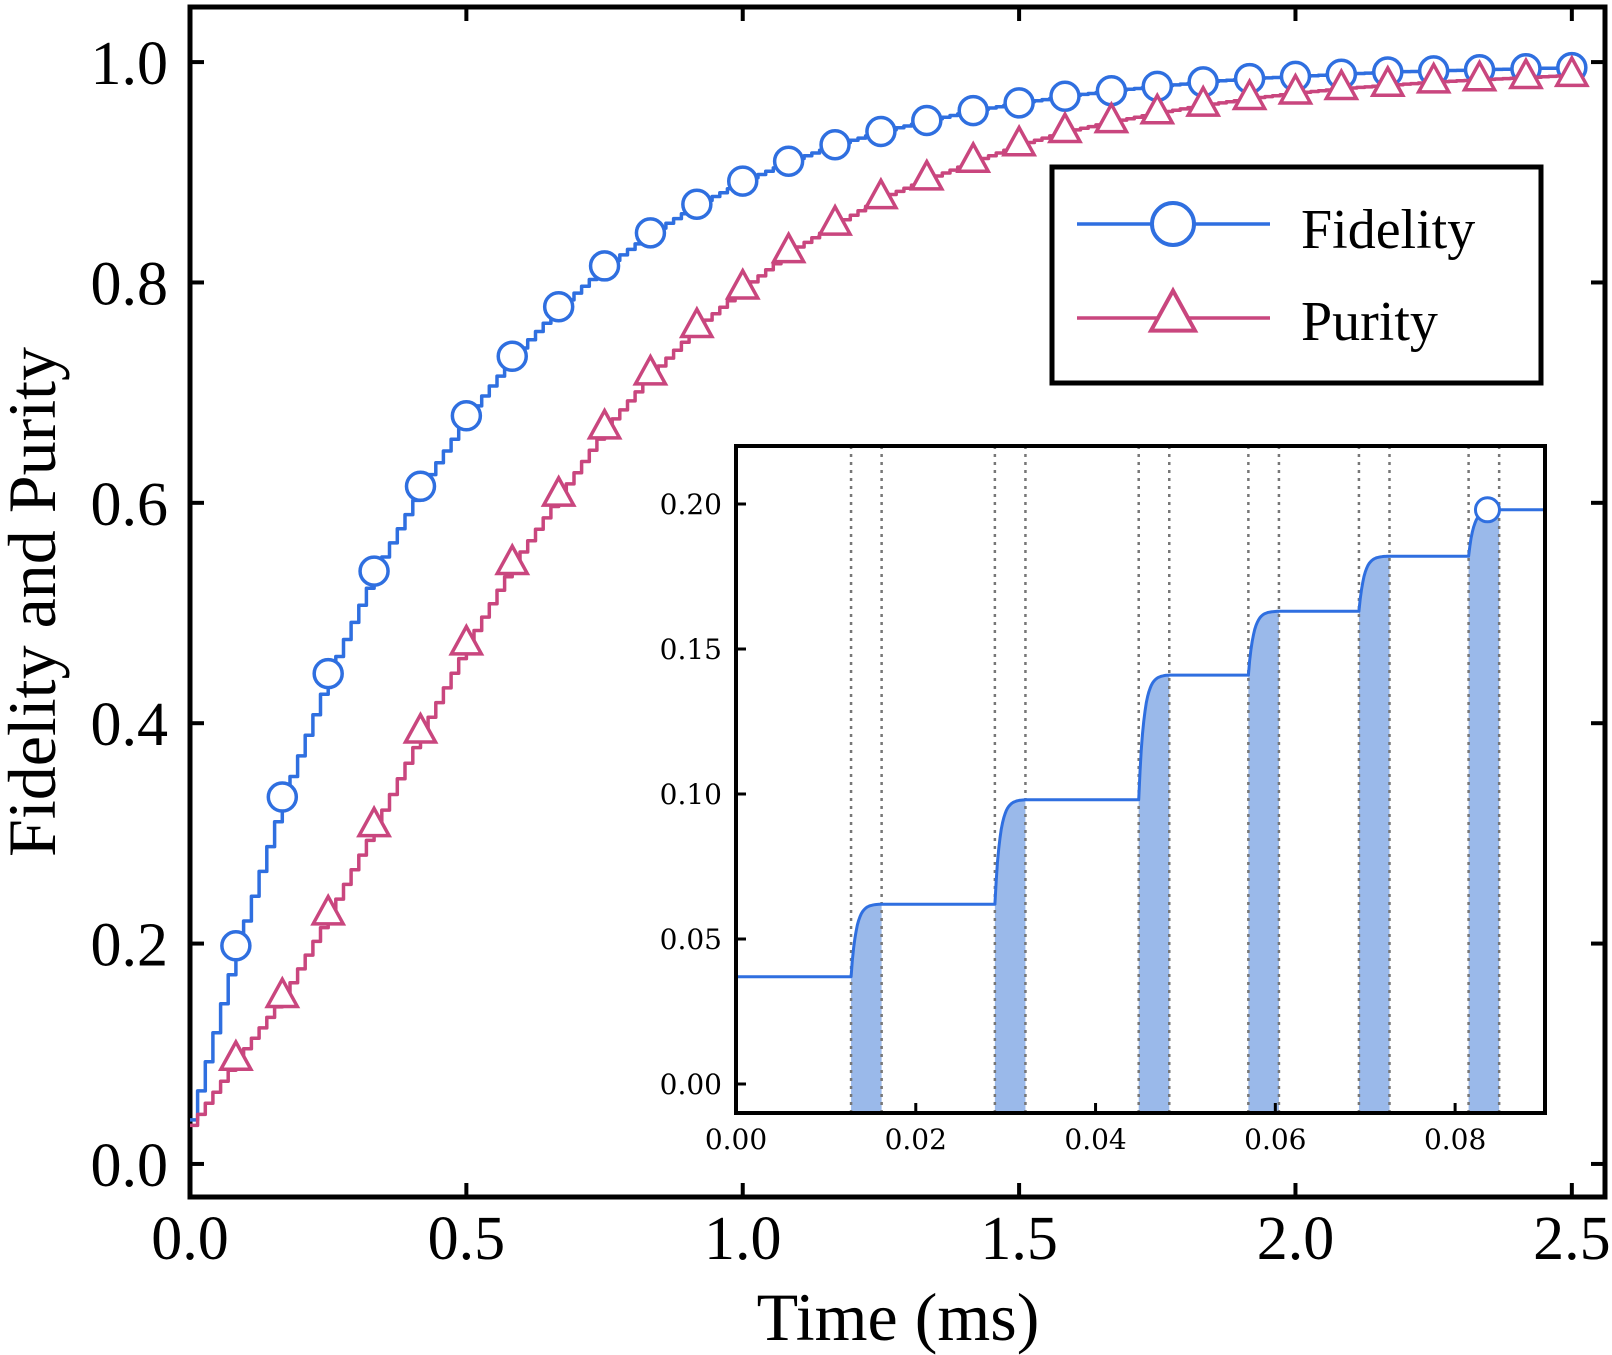  What do you see at coordinates (743, 1239) in the screenshot?
I see `x-tick-label: 1.0` at bounding box center [743, 1239].